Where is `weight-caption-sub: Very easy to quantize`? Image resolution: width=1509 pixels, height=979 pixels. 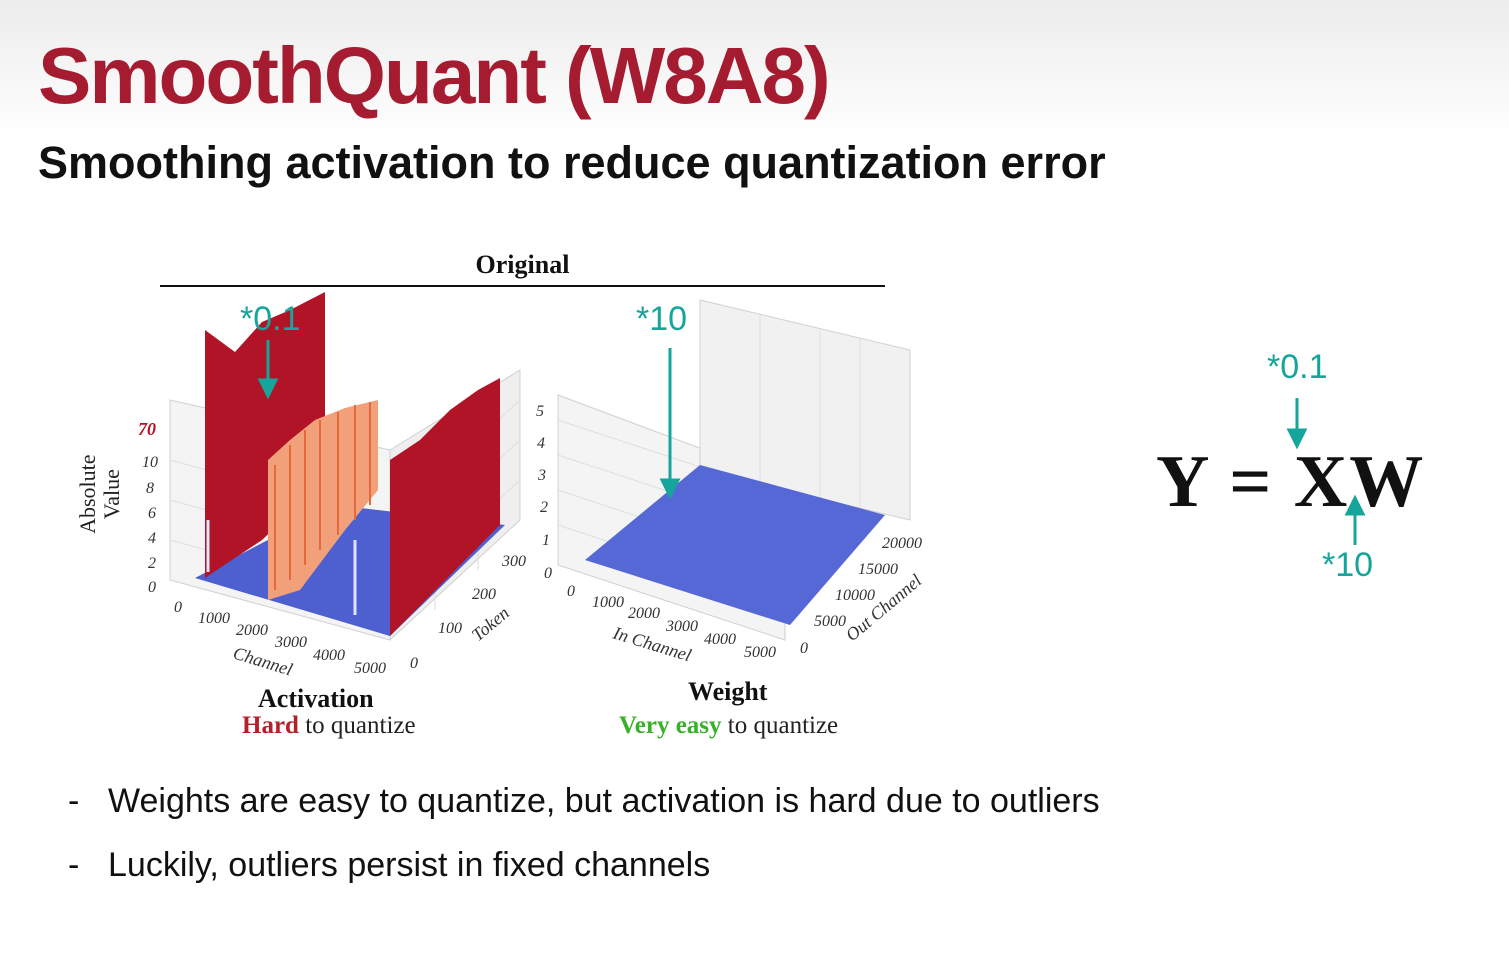 weight-caption-sub: Very easy to quantize is located at coordinates (728, 726).